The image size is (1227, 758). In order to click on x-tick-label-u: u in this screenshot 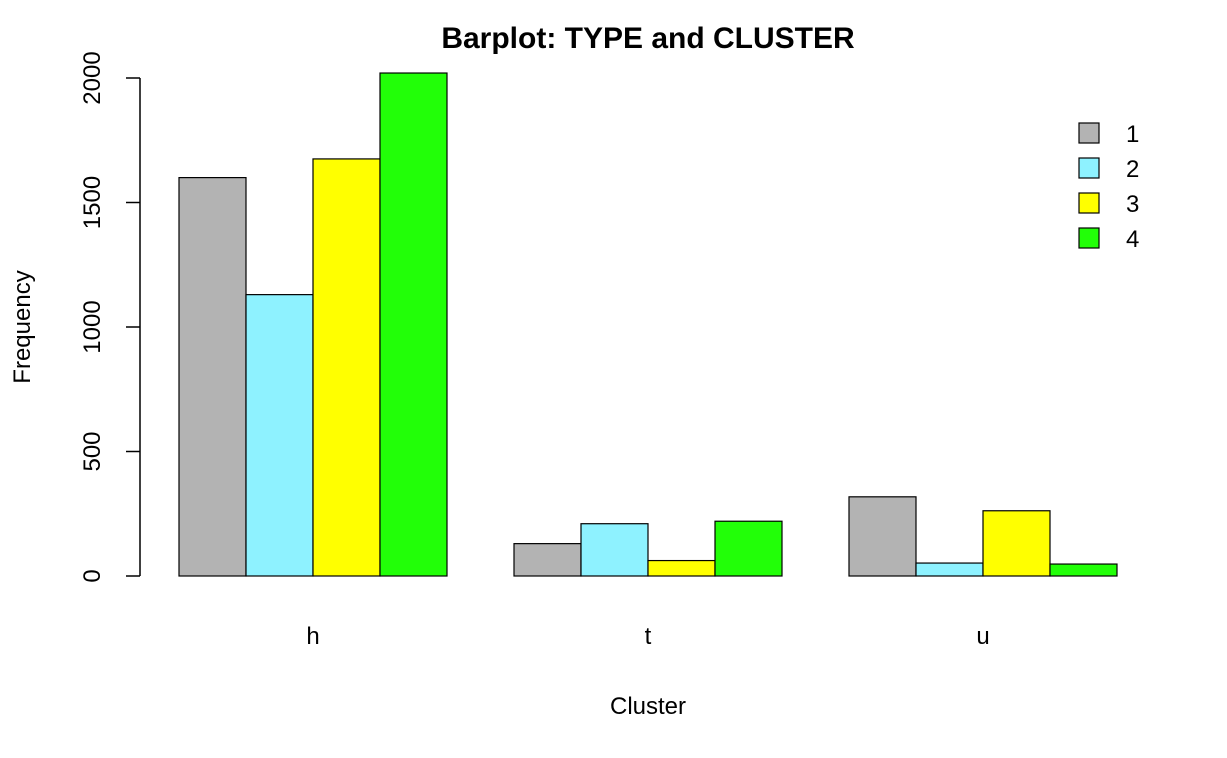, I will do `click(982, 636)`.